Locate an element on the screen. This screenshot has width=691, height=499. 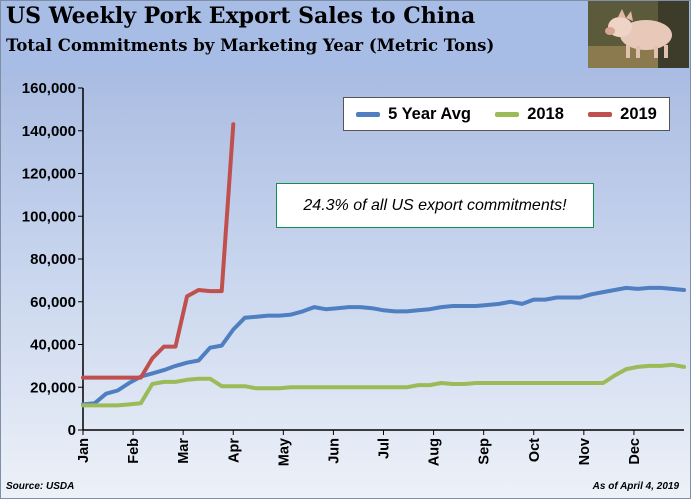
chart-legend: 5 Year Avg 2018 2019 is located at coordinates (506, 114).